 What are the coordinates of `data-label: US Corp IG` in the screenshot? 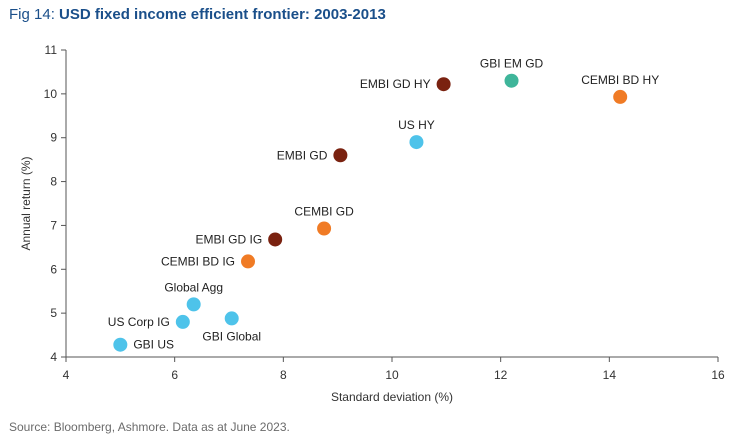 It's located at (139, 322).